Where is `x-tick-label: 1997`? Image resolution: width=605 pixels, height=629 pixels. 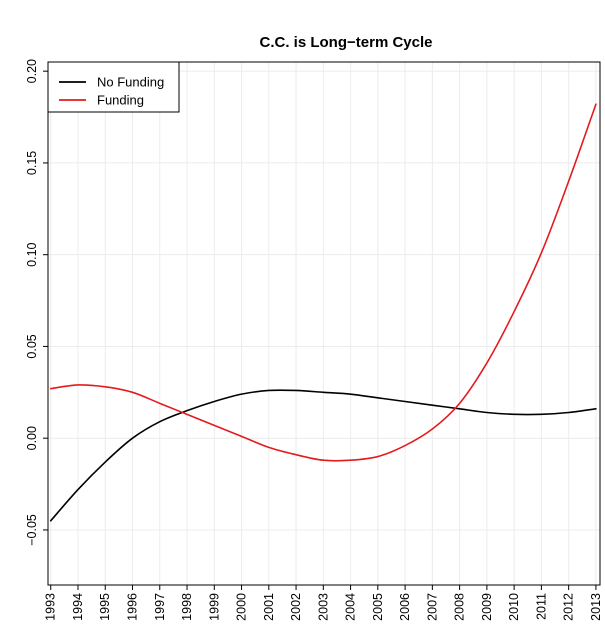 x-tick-label: 1997 is located at coordinates (160, 607).